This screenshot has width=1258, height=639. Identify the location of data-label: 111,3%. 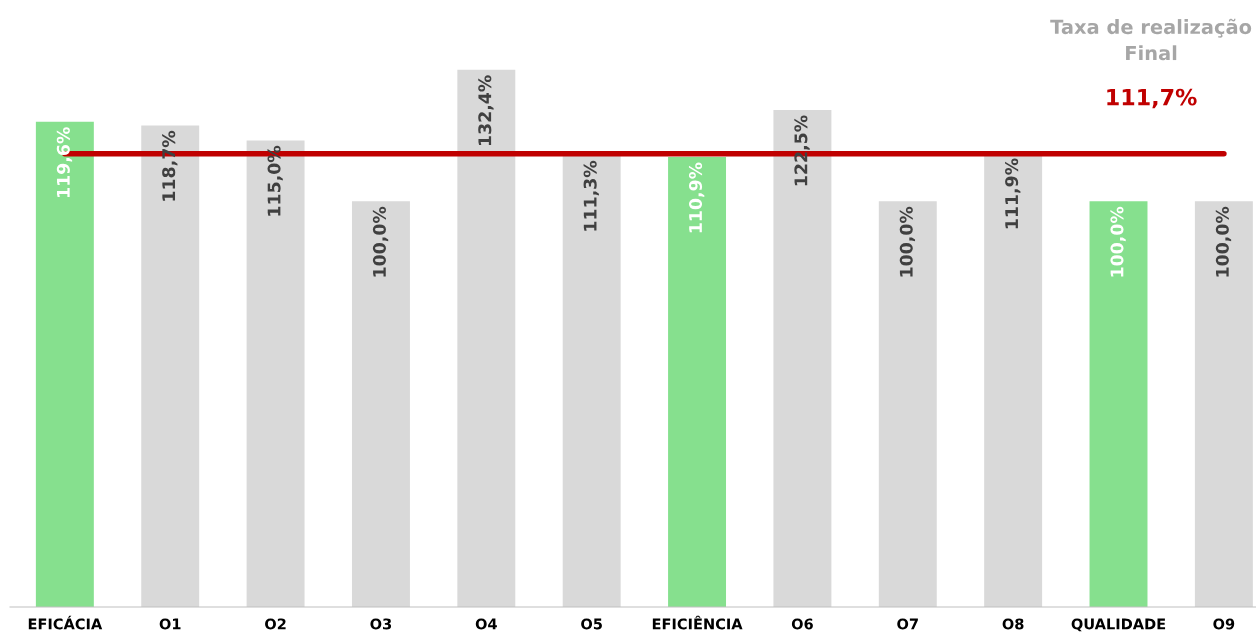
(591, 195).